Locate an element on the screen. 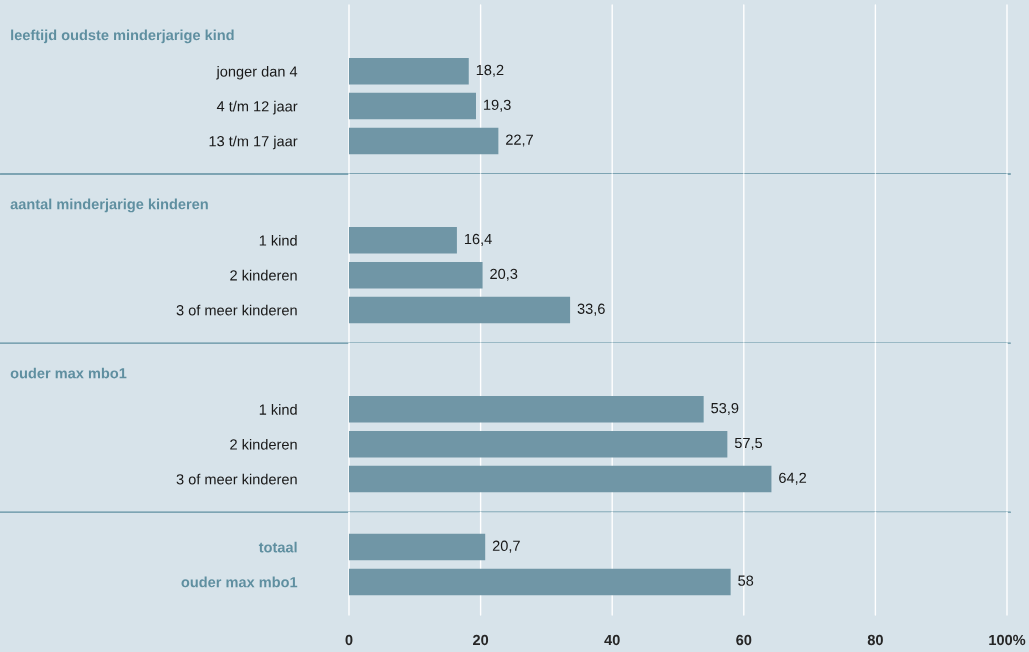 The height and width of the screenshot is (652, 1029). data-label: 33,6 is located at coordinates (591, 309).